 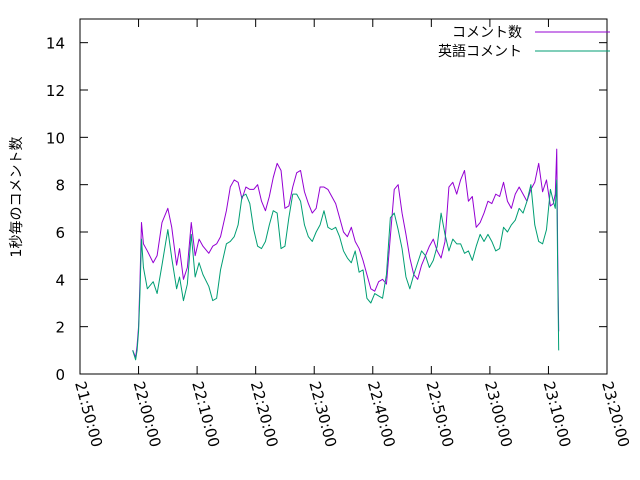 I want to click on y-tick-label: 2, so click(x=60, y=328).